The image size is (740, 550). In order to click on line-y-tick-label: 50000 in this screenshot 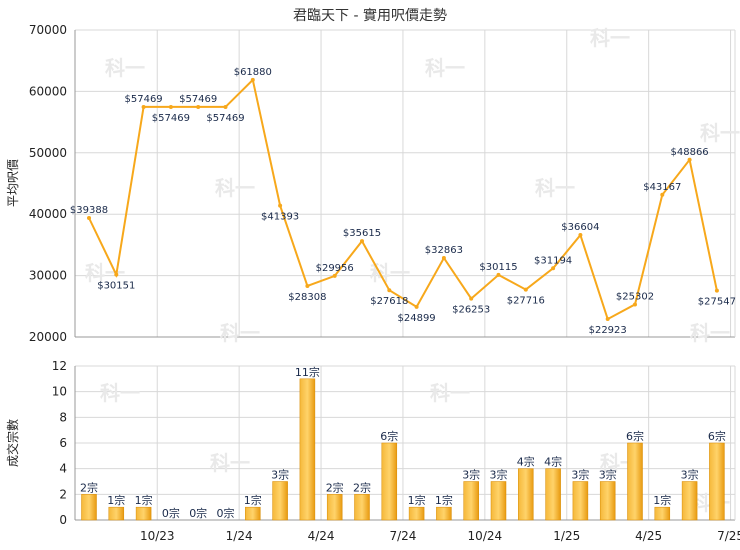, I will do `click(48, 153)`.